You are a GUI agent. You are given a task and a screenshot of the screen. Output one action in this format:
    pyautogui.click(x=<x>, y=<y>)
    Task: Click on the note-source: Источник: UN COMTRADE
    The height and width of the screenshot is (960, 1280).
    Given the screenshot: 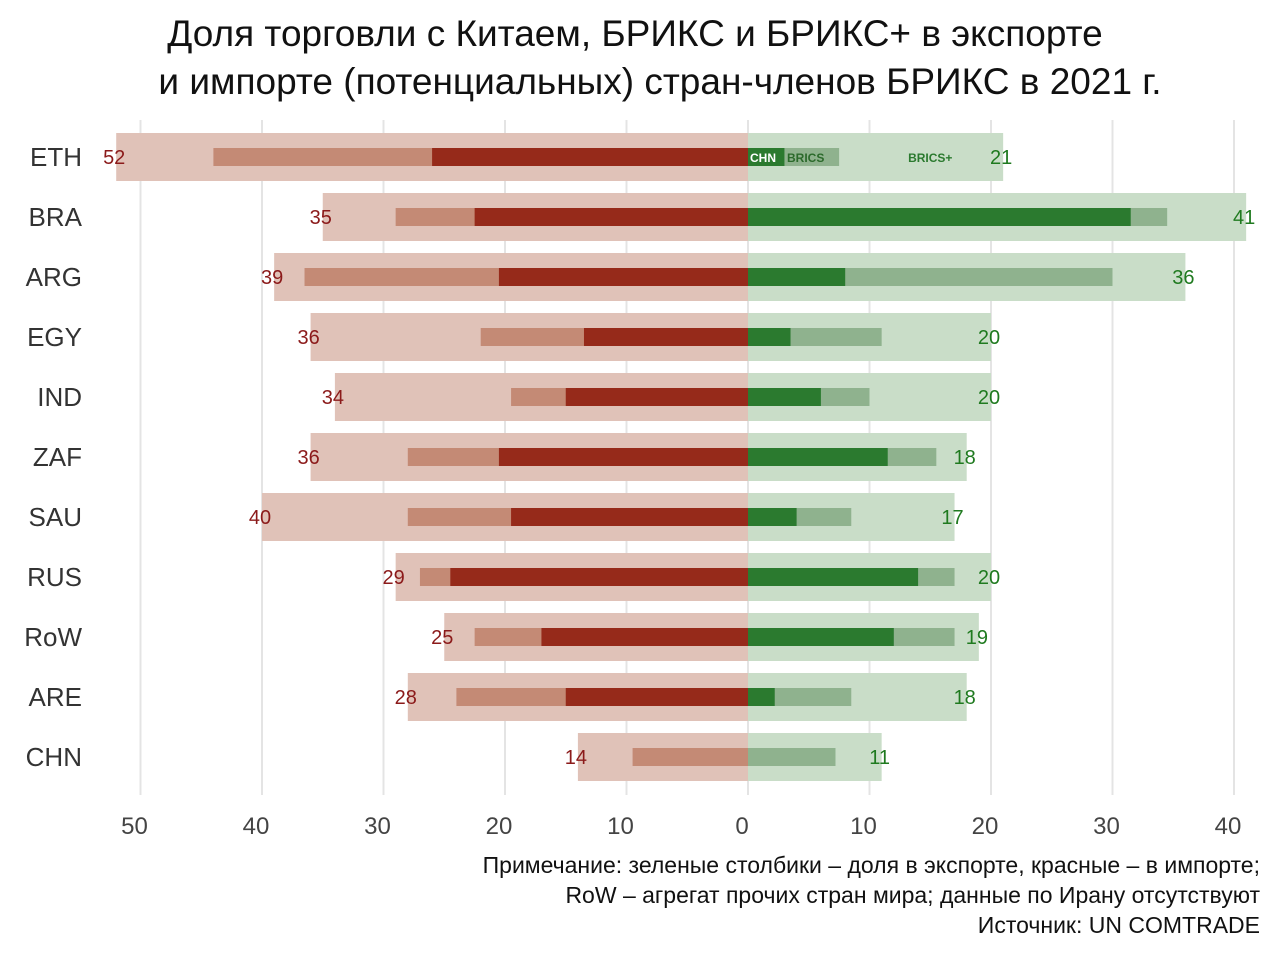 What is the action you would take?
    pyautogui.click(x=1118, y=925)
    